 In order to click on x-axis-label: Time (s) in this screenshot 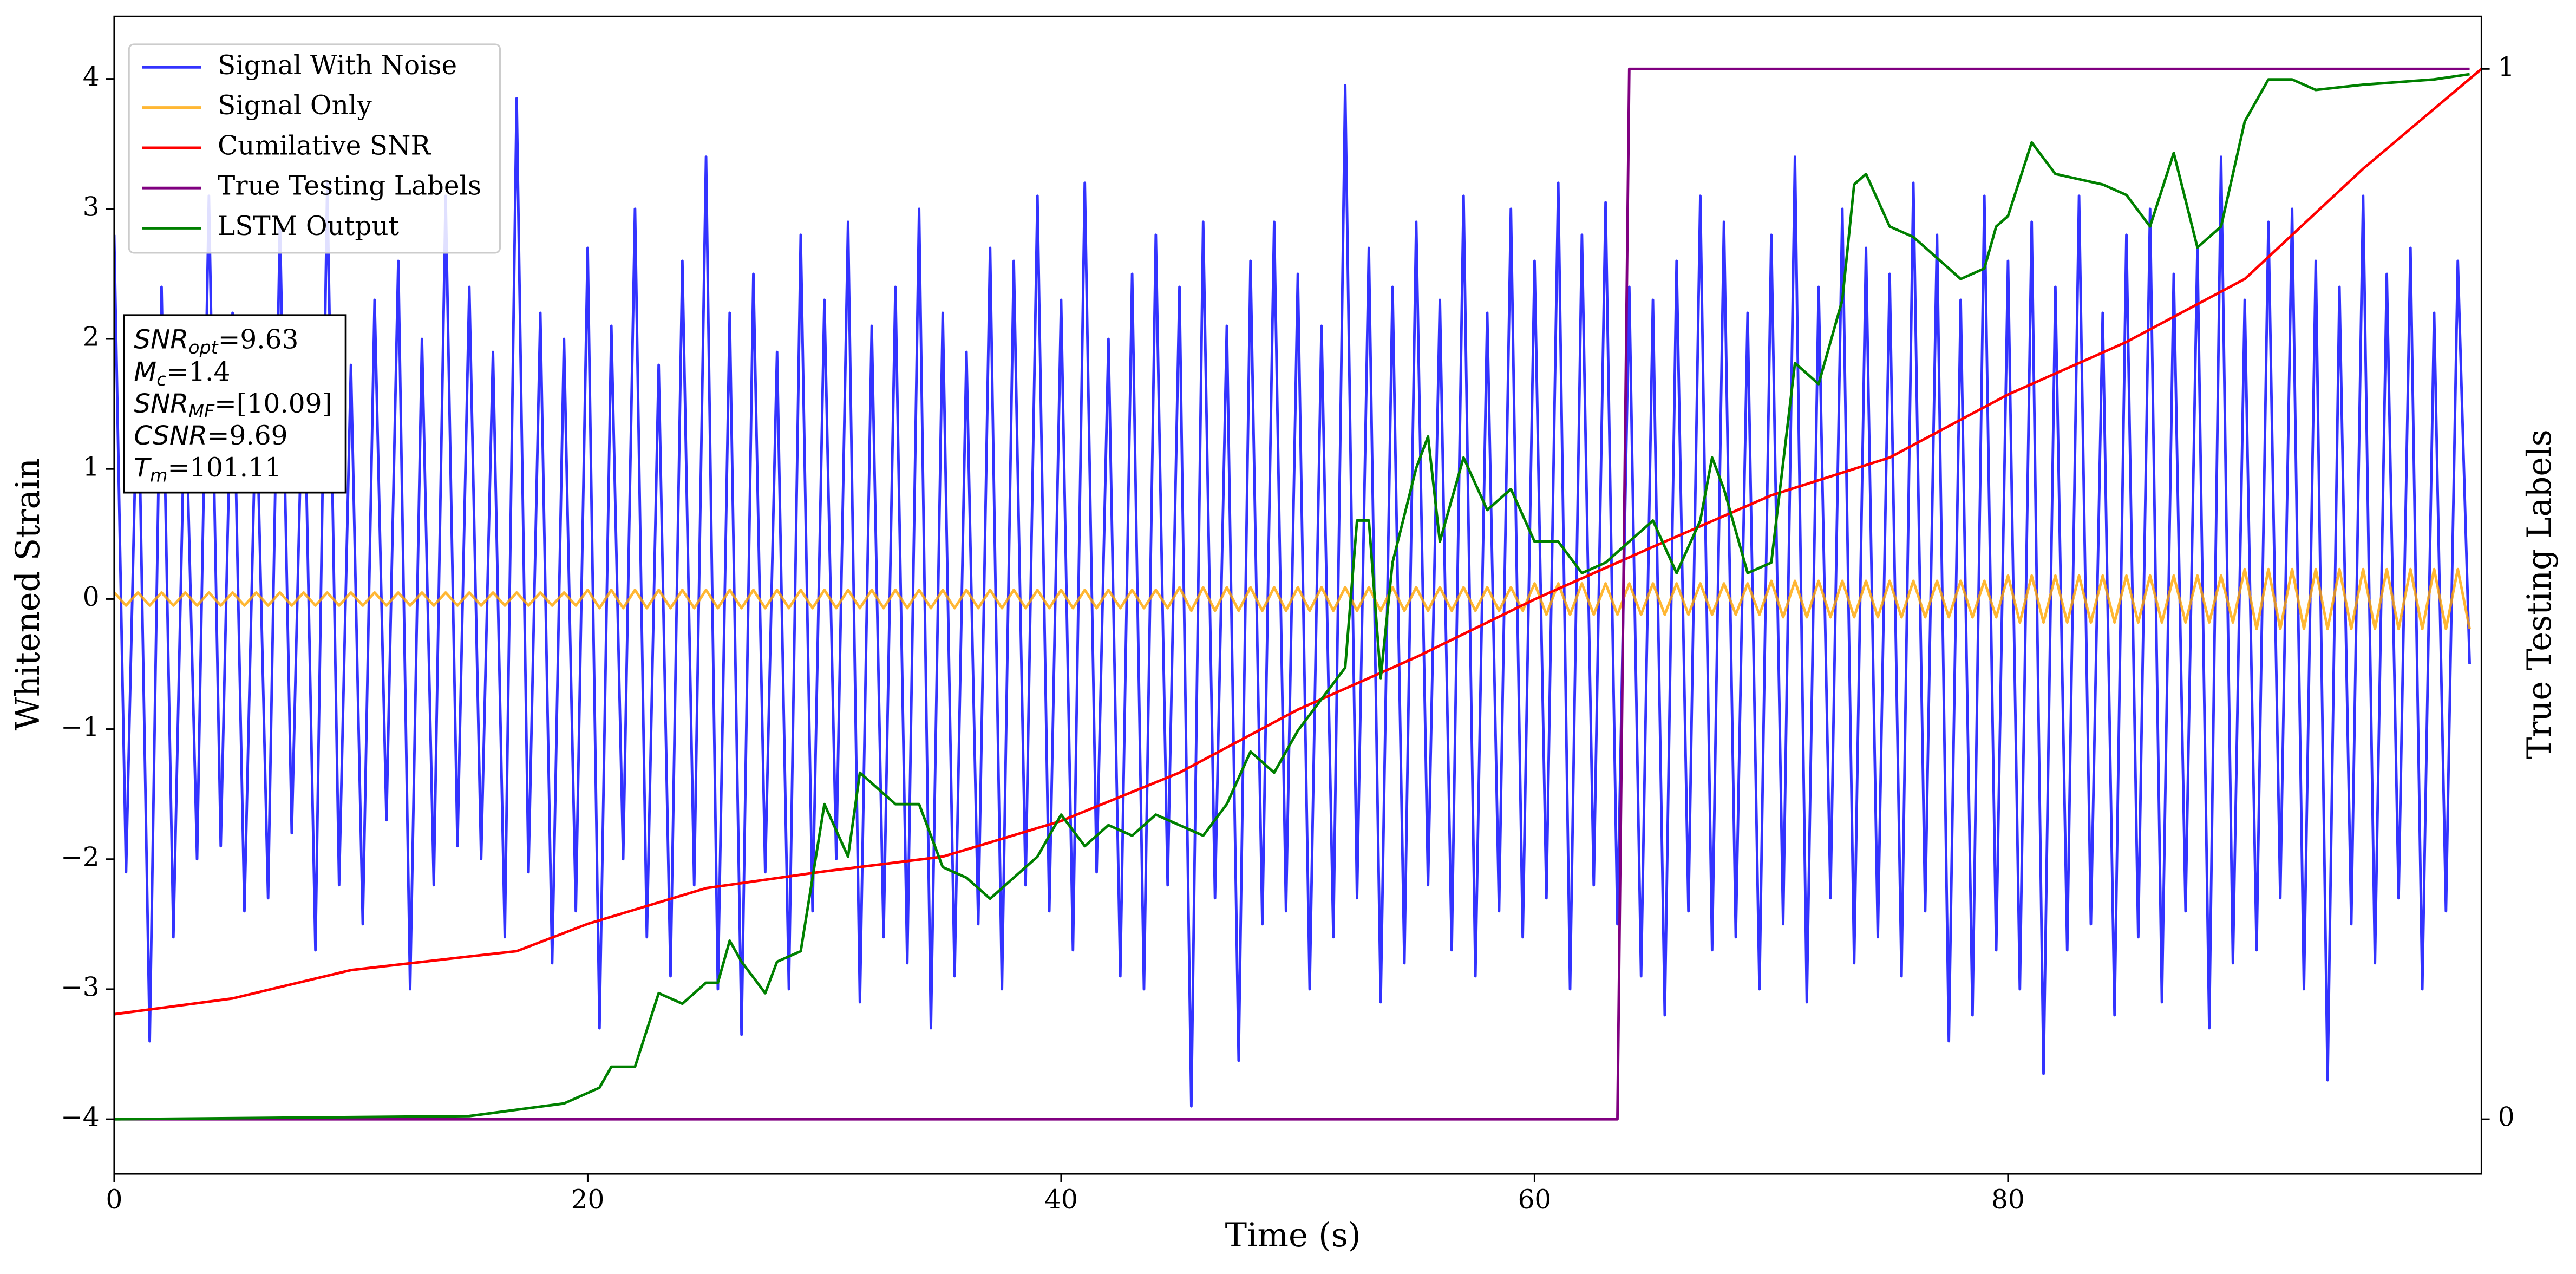, I will do `click(1293, 1236)`.